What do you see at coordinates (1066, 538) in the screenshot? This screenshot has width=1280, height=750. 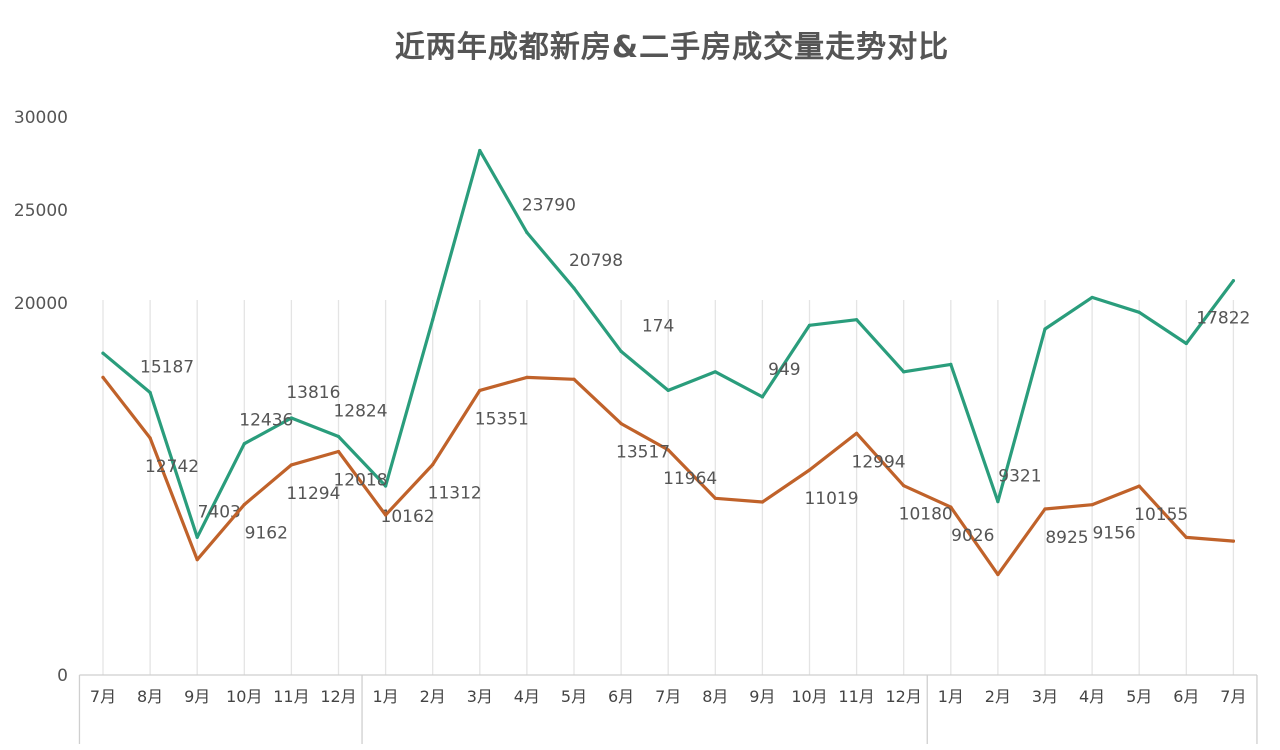 I see `data-label: 8925` at bounding box center [1066, 538].